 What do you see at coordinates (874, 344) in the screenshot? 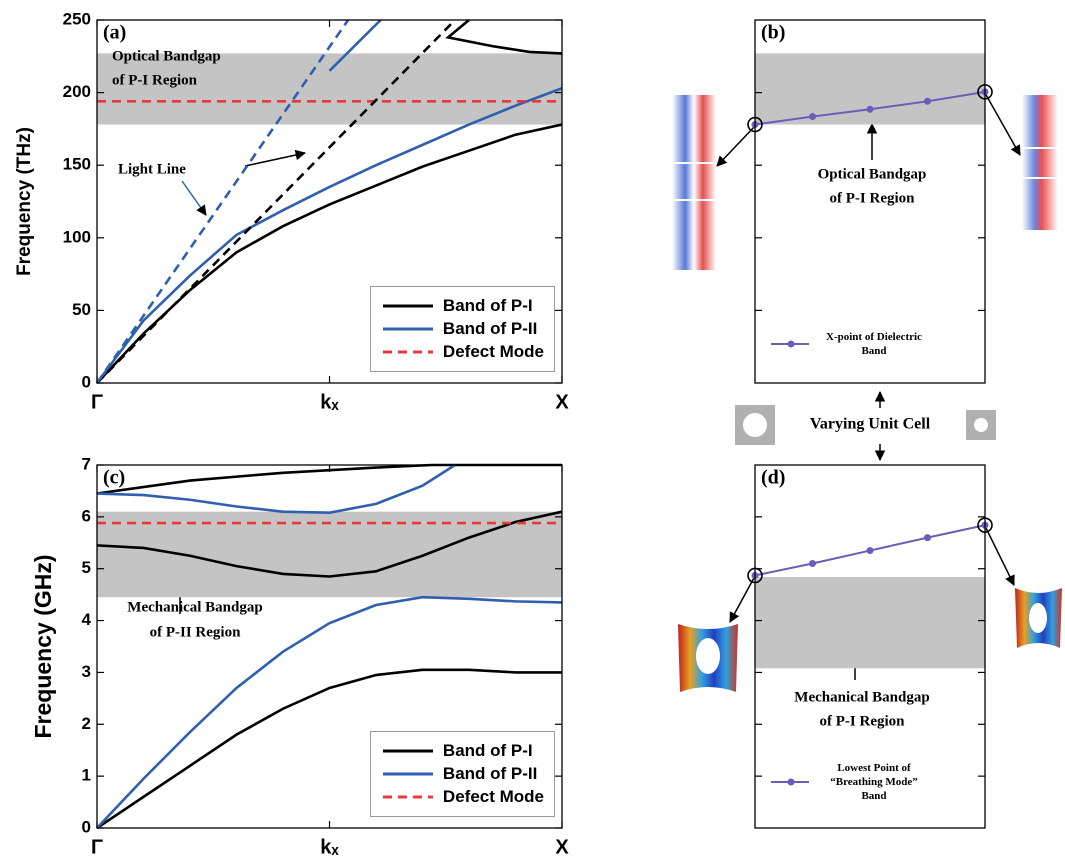
I see `legend-label: X-point of Dielectric Band` at bounding box center [874, 344].